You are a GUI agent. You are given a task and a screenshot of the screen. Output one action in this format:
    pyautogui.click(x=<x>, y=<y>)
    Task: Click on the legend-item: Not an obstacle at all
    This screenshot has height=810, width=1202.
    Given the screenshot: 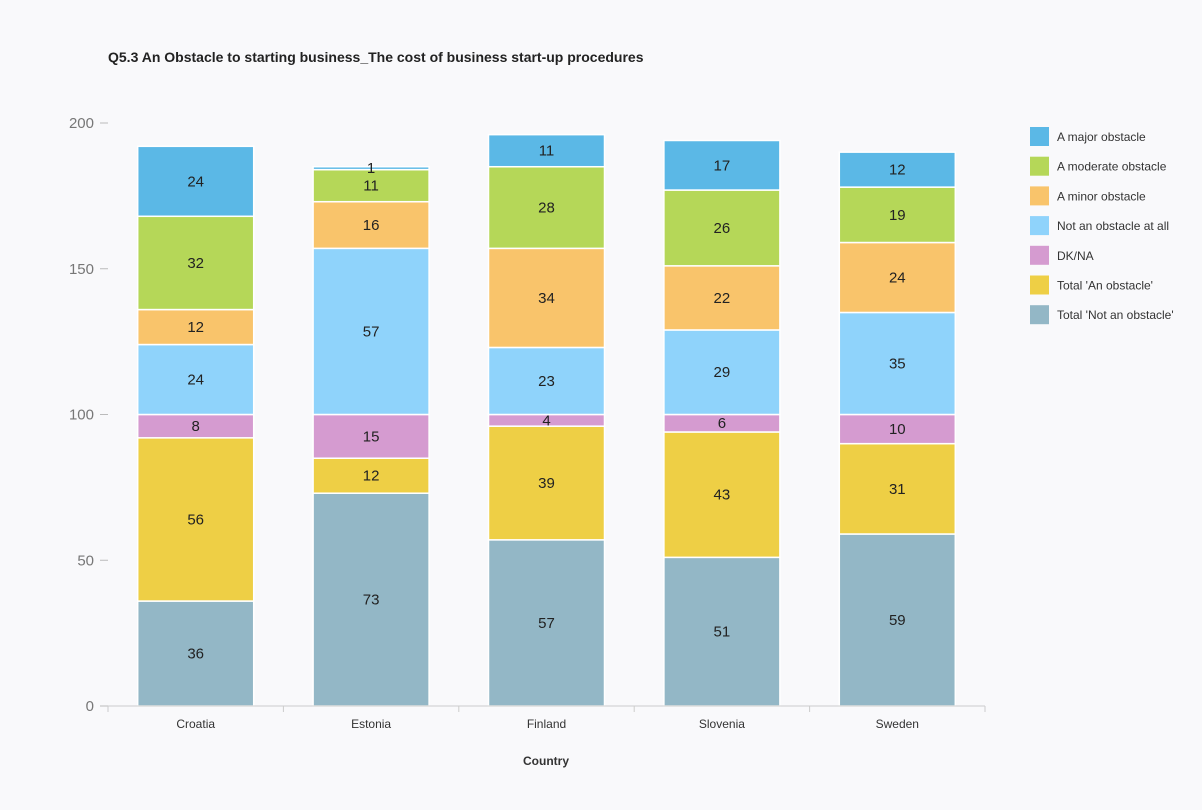 What is the action you would take?
    pyautogui.click(x=1099, y=226)
    